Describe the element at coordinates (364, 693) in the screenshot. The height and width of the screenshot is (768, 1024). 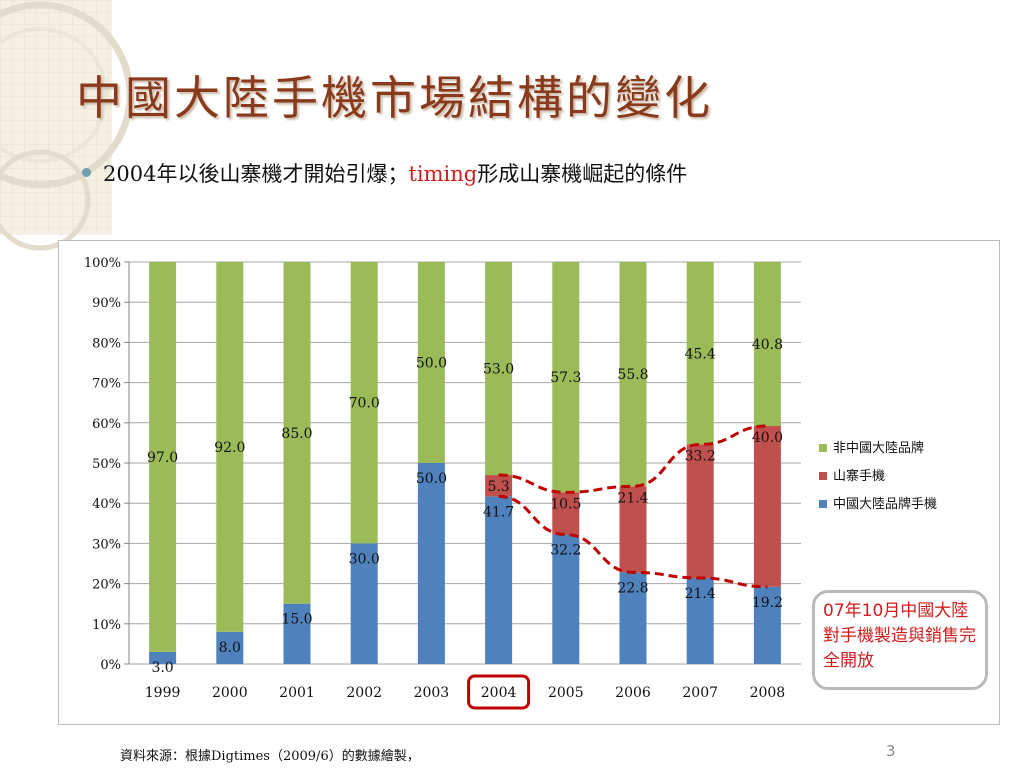
I see `x-tick-label: 2002` at that location.